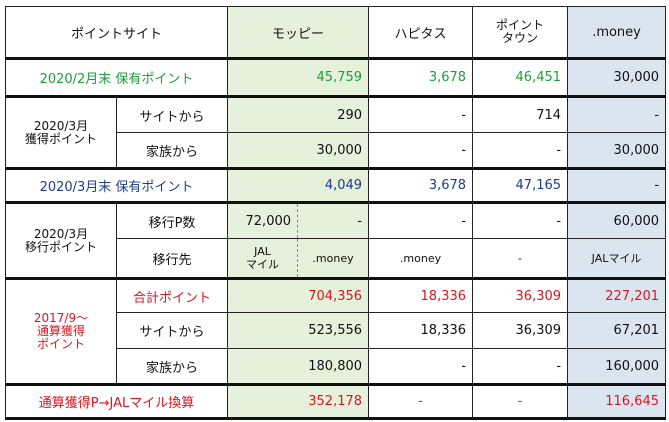 This screenshot has width=669, height=422. I want to click on mar-transfer-dest-row: 移行先 JAL マイル .money .money - JALマイル, so click(336, 258).